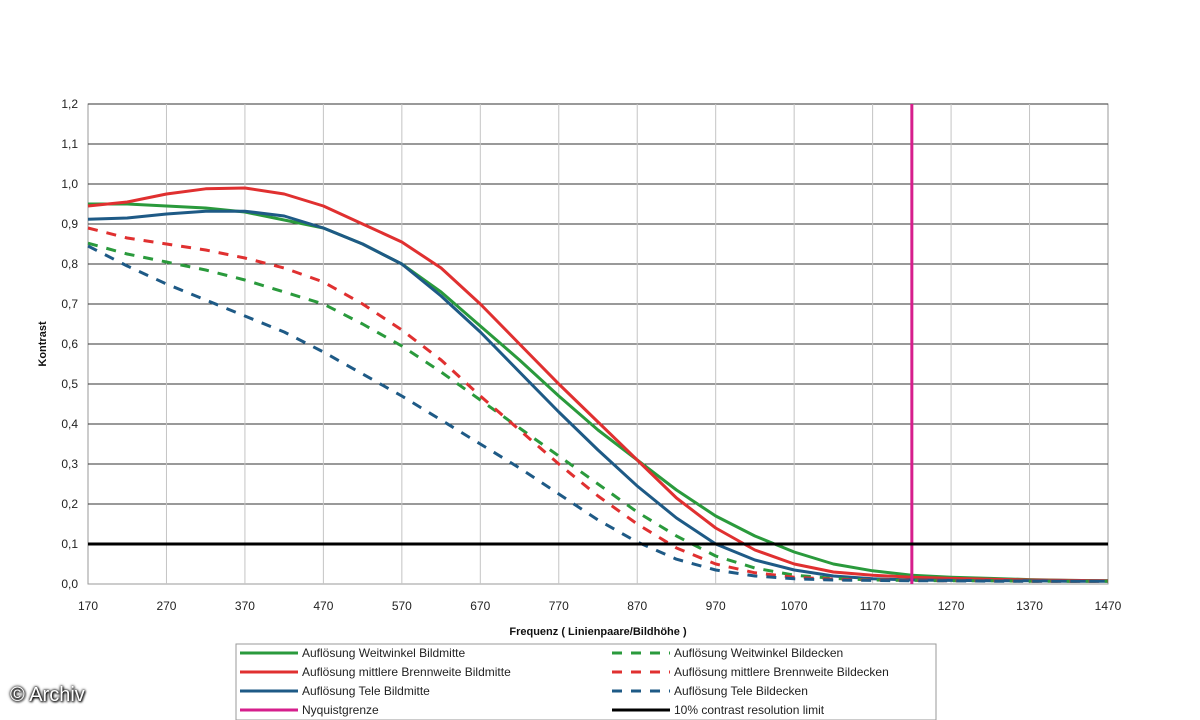  I want to click on y-tick-label: 0,4, so click(69, 424).